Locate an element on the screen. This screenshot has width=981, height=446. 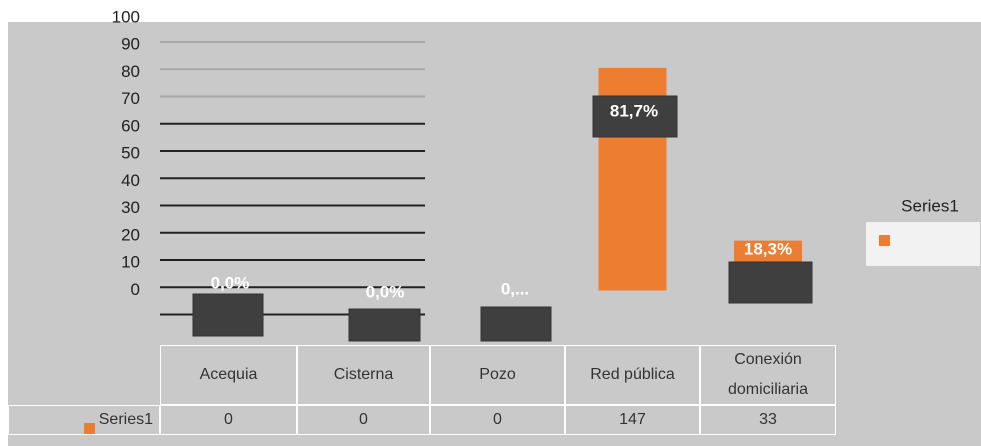
table-series-name: Series1 is located at coordinates (125, 419).